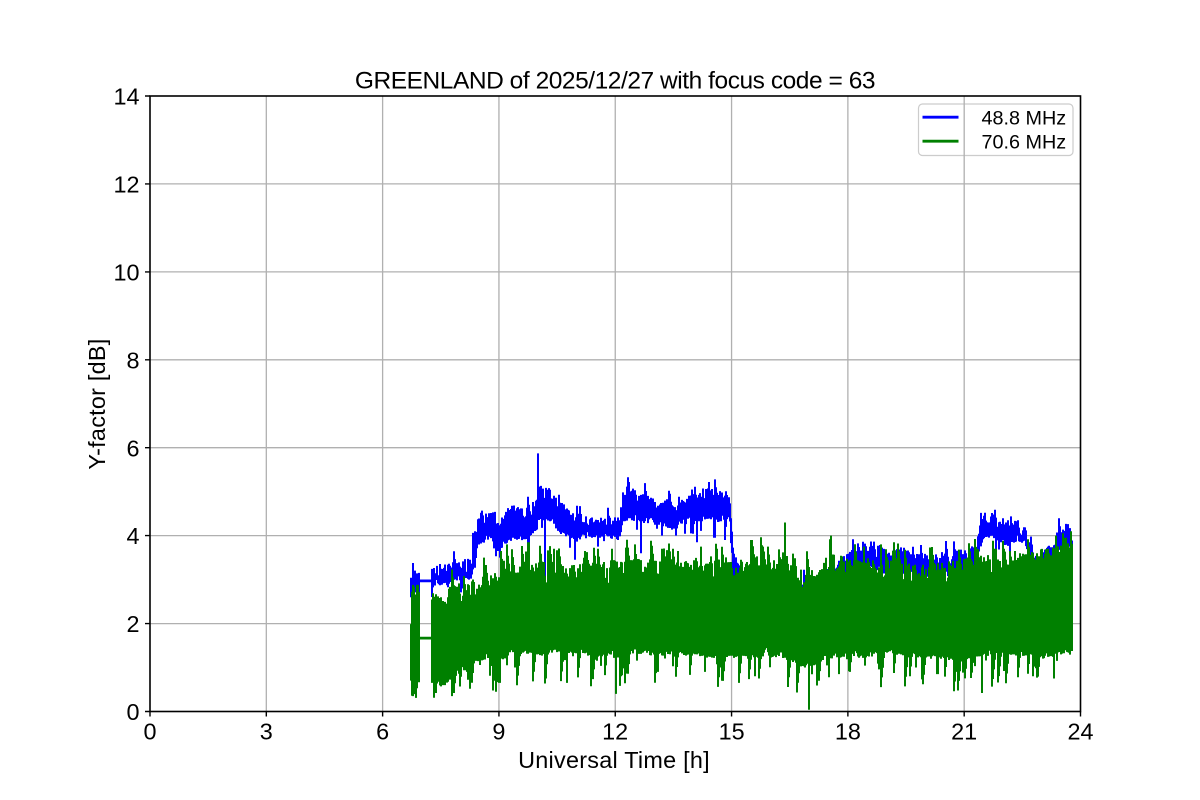 Image resolution: width=1200 pixels, height=800 pixels. Describe the element at coordinates (132, 360) in the screenshot. I see `svg-text: 8` at that location.